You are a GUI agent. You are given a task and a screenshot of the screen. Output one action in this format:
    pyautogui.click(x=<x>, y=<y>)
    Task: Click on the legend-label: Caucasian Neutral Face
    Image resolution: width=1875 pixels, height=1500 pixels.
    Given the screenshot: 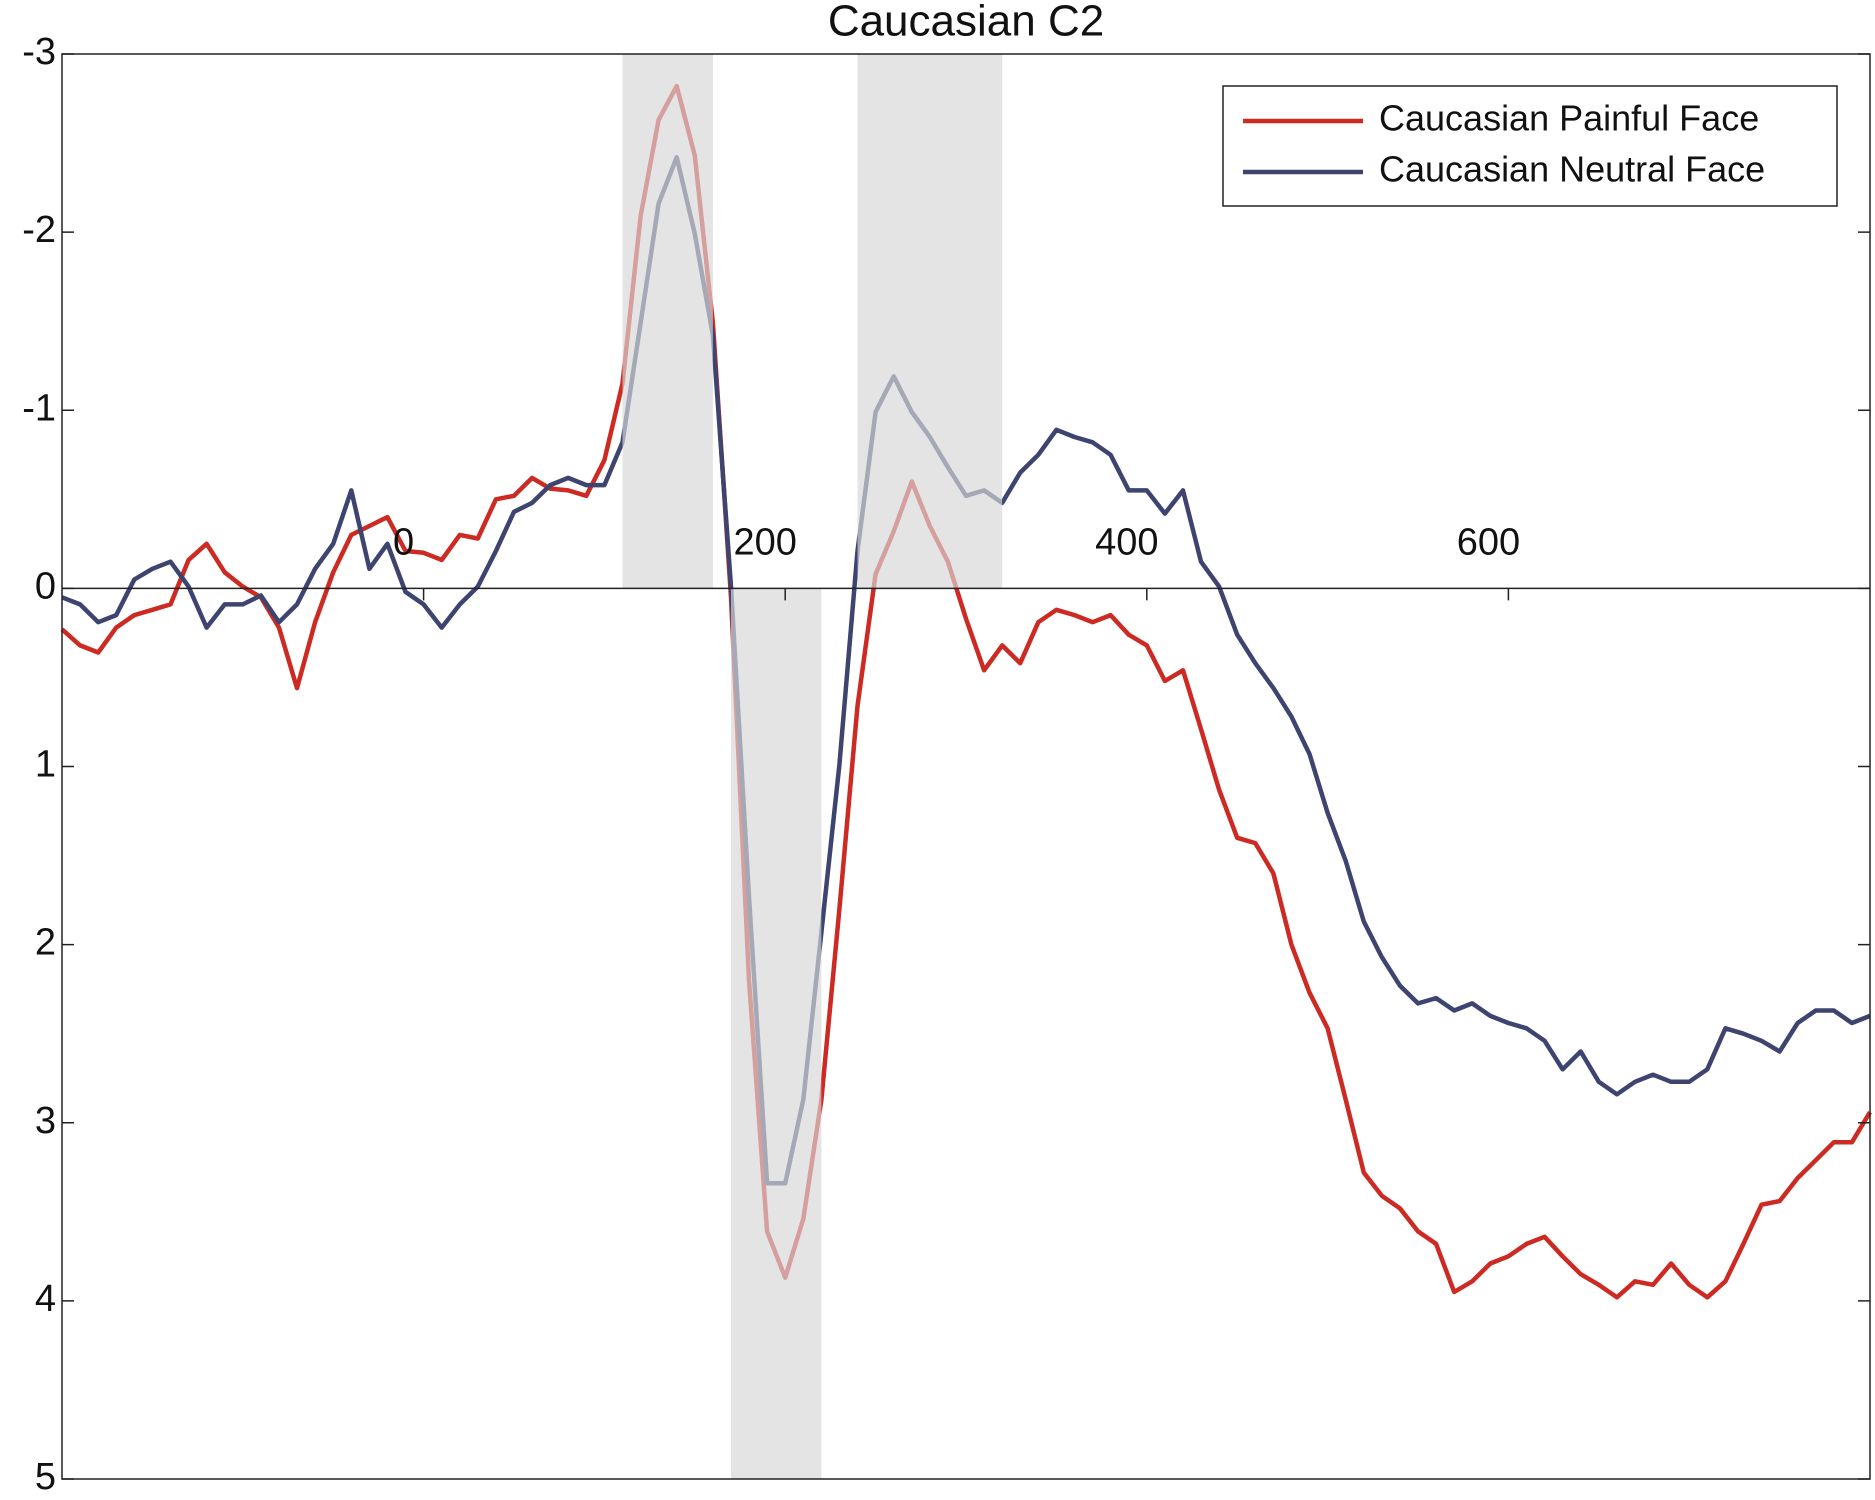 What is the action you would take?
    pyautogui.click(x=1572, y=169)
    